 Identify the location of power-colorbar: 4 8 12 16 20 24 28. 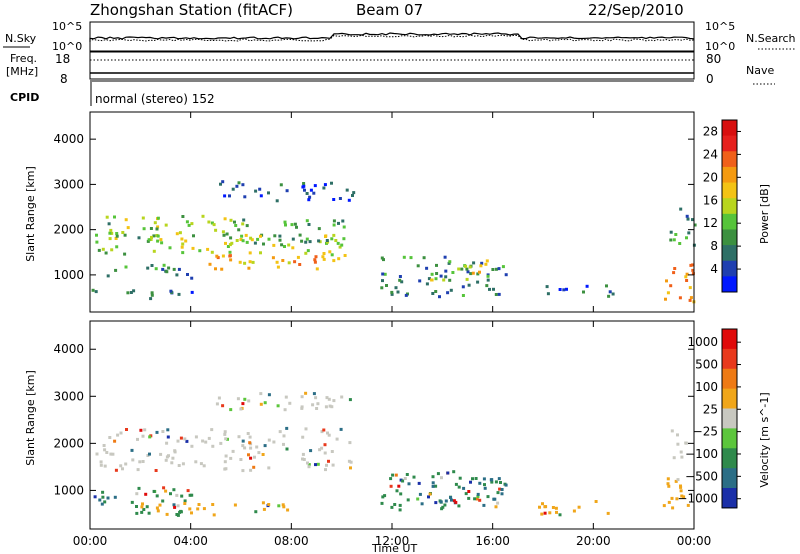
(722, 206).